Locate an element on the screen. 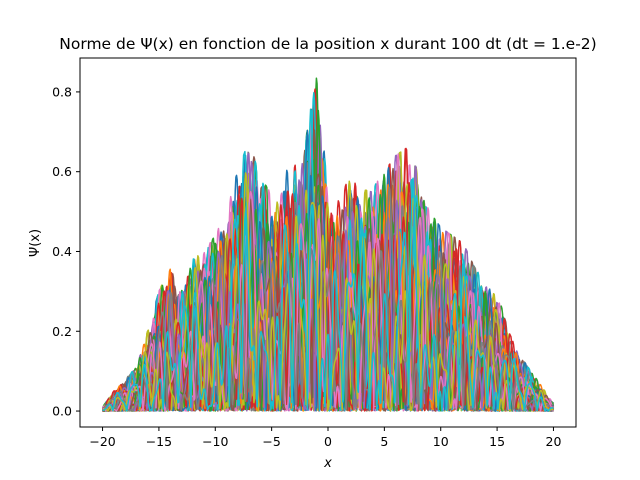 This screenshot has height=480, width=640. y-tick-label: 0.6 is located at coordinates (62, 171).